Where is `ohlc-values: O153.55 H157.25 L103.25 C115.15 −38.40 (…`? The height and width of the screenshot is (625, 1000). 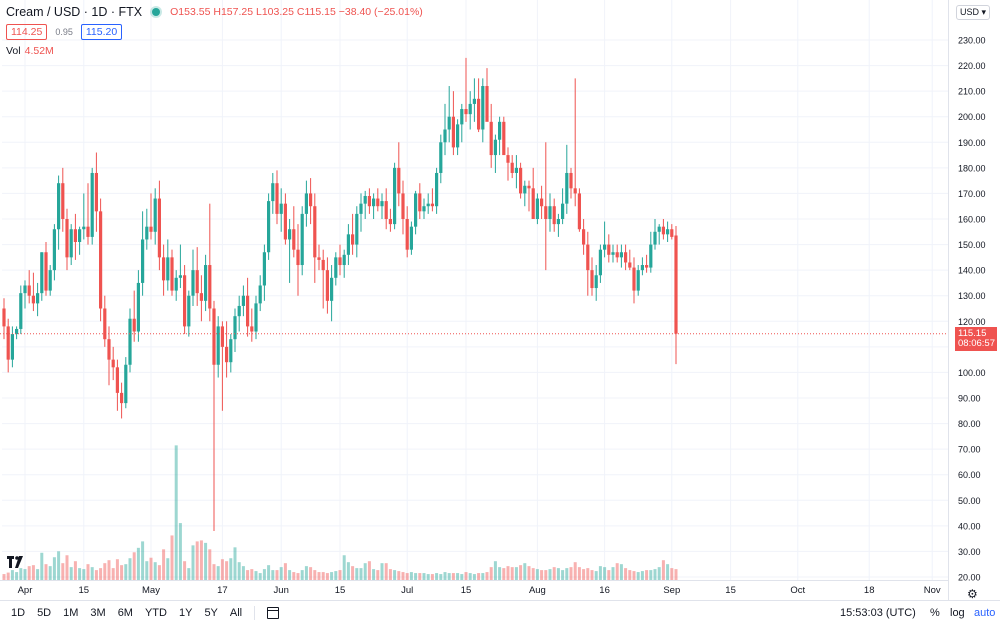
ohlc-values: O153.55 H157.25 L103.25 C115.15 −38.40 (… is located at coordinates (296, 12).